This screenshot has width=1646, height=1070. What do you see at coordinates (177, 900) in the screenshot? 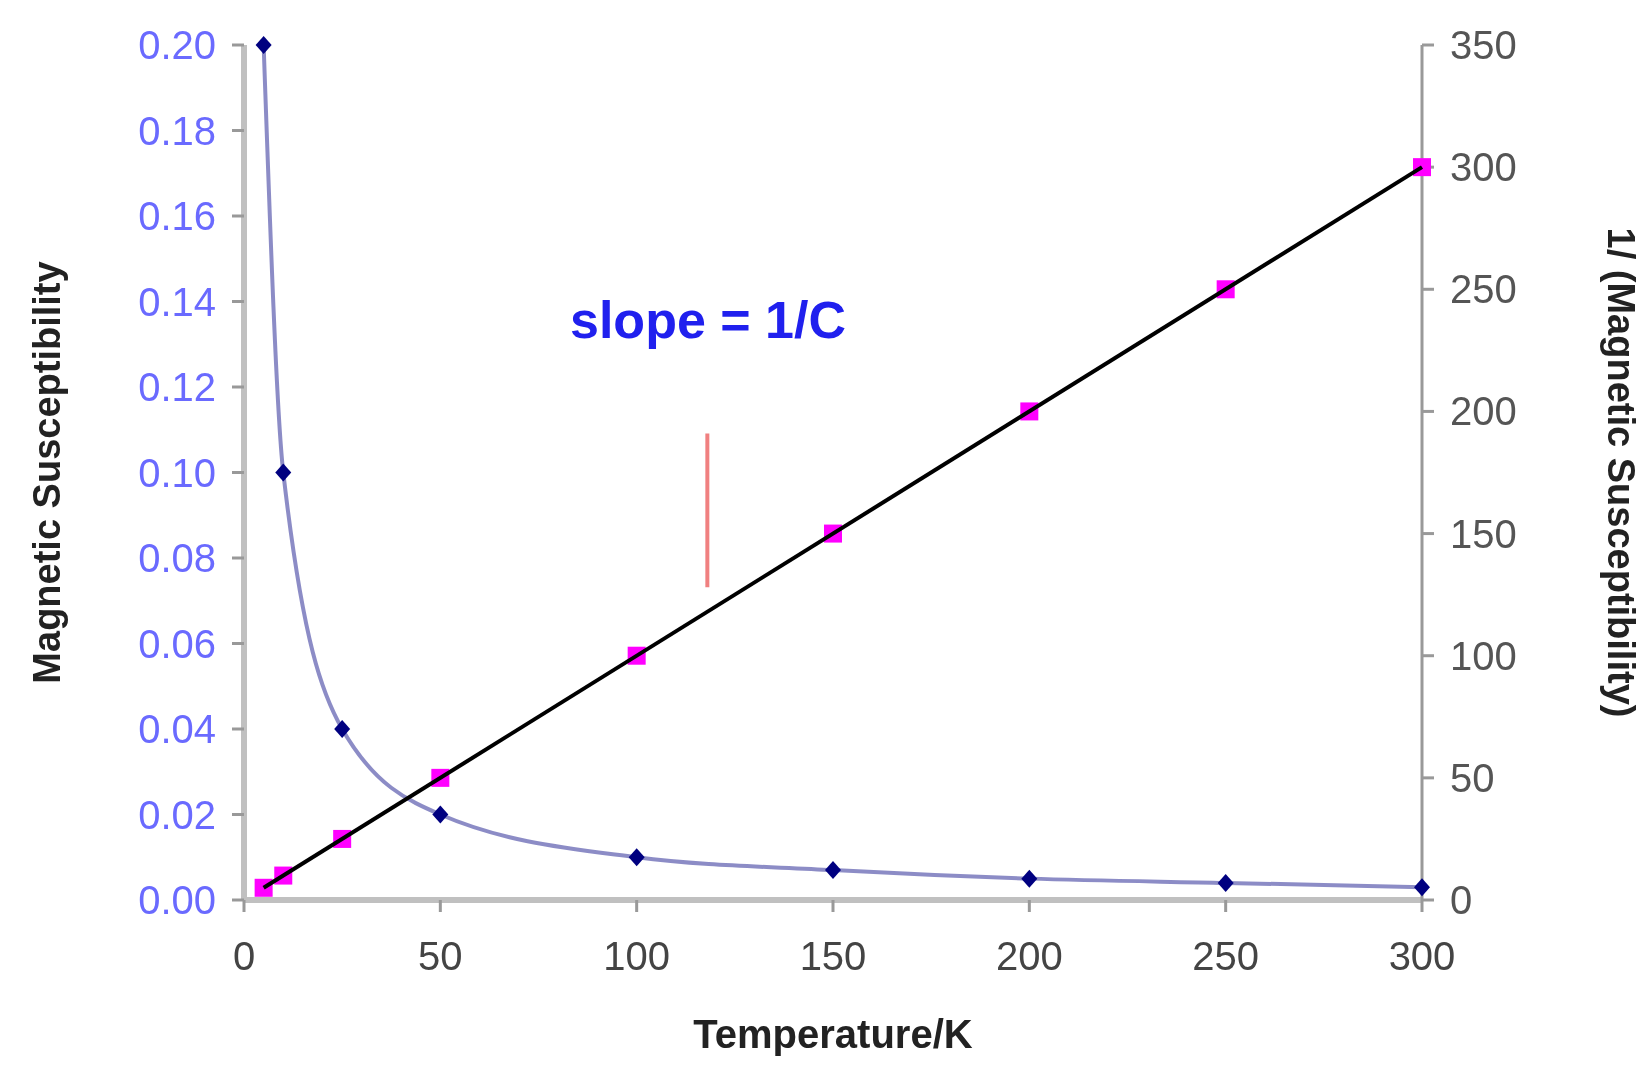
I see `y-tick-label: 0.00` at bounding box center [177, 900].